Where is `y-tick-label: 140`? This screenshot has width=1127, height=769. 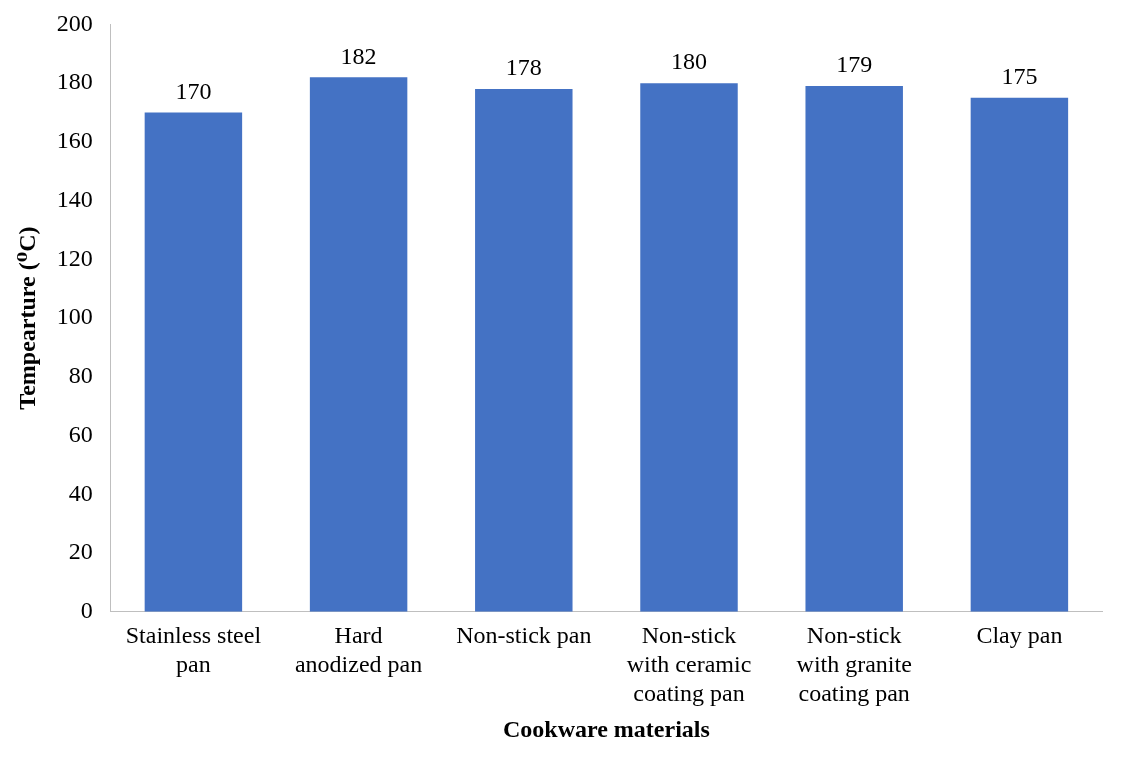
y-tick-label: 140 is located at coordinates (74, 198).